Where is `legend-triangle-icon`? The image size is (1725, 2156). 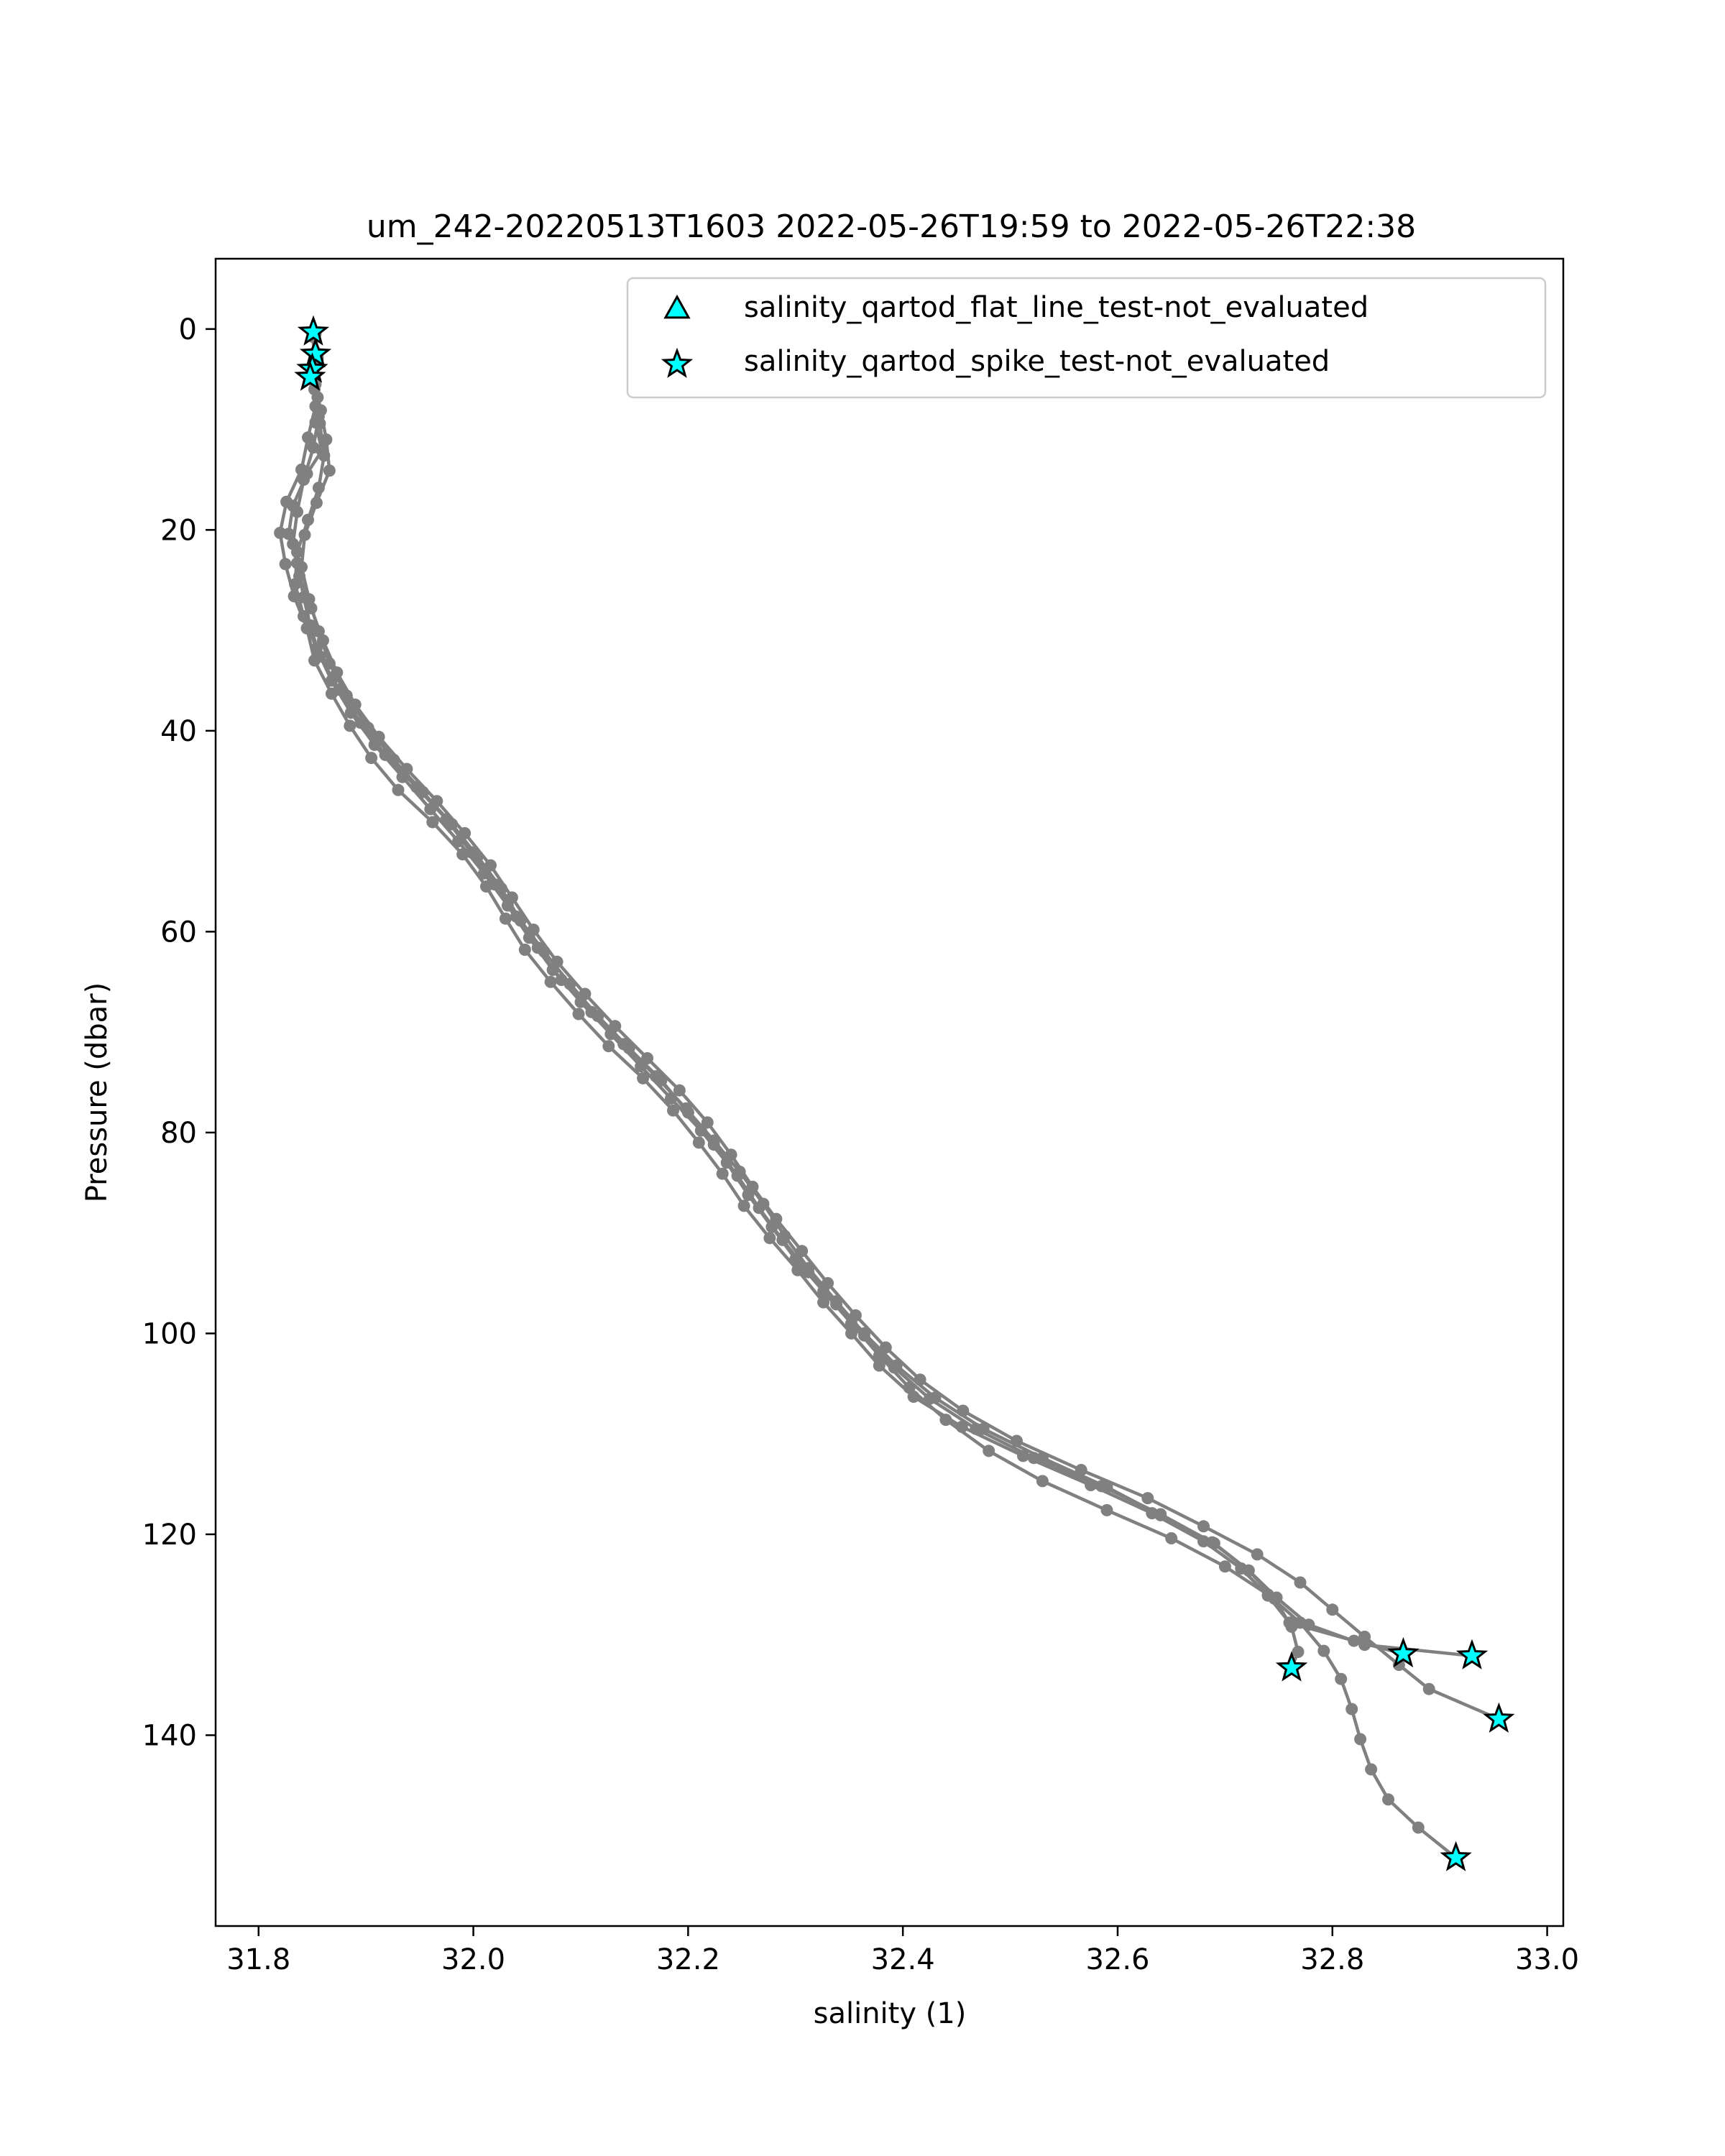 legend-triangle-icon is located at coordinates (677, 306).